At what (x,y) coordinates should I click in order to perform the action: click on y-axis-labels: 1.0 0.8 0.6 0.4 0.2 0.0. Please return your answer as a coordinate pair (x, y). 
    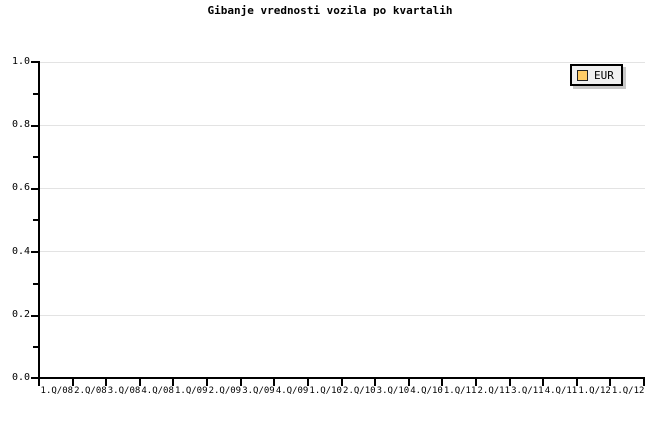
    Looking at the image, I should click on (15, 220).